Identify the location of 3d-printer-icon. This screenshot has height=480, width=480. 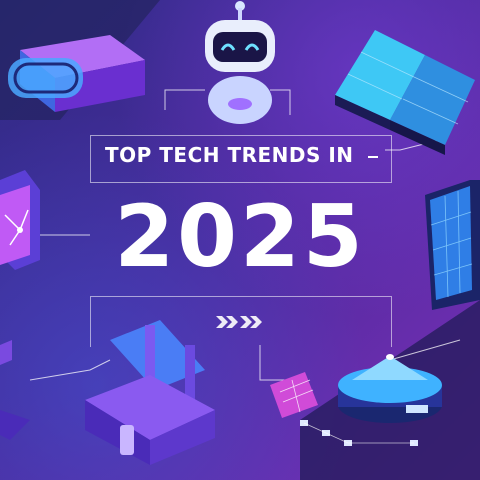
(150, 392).